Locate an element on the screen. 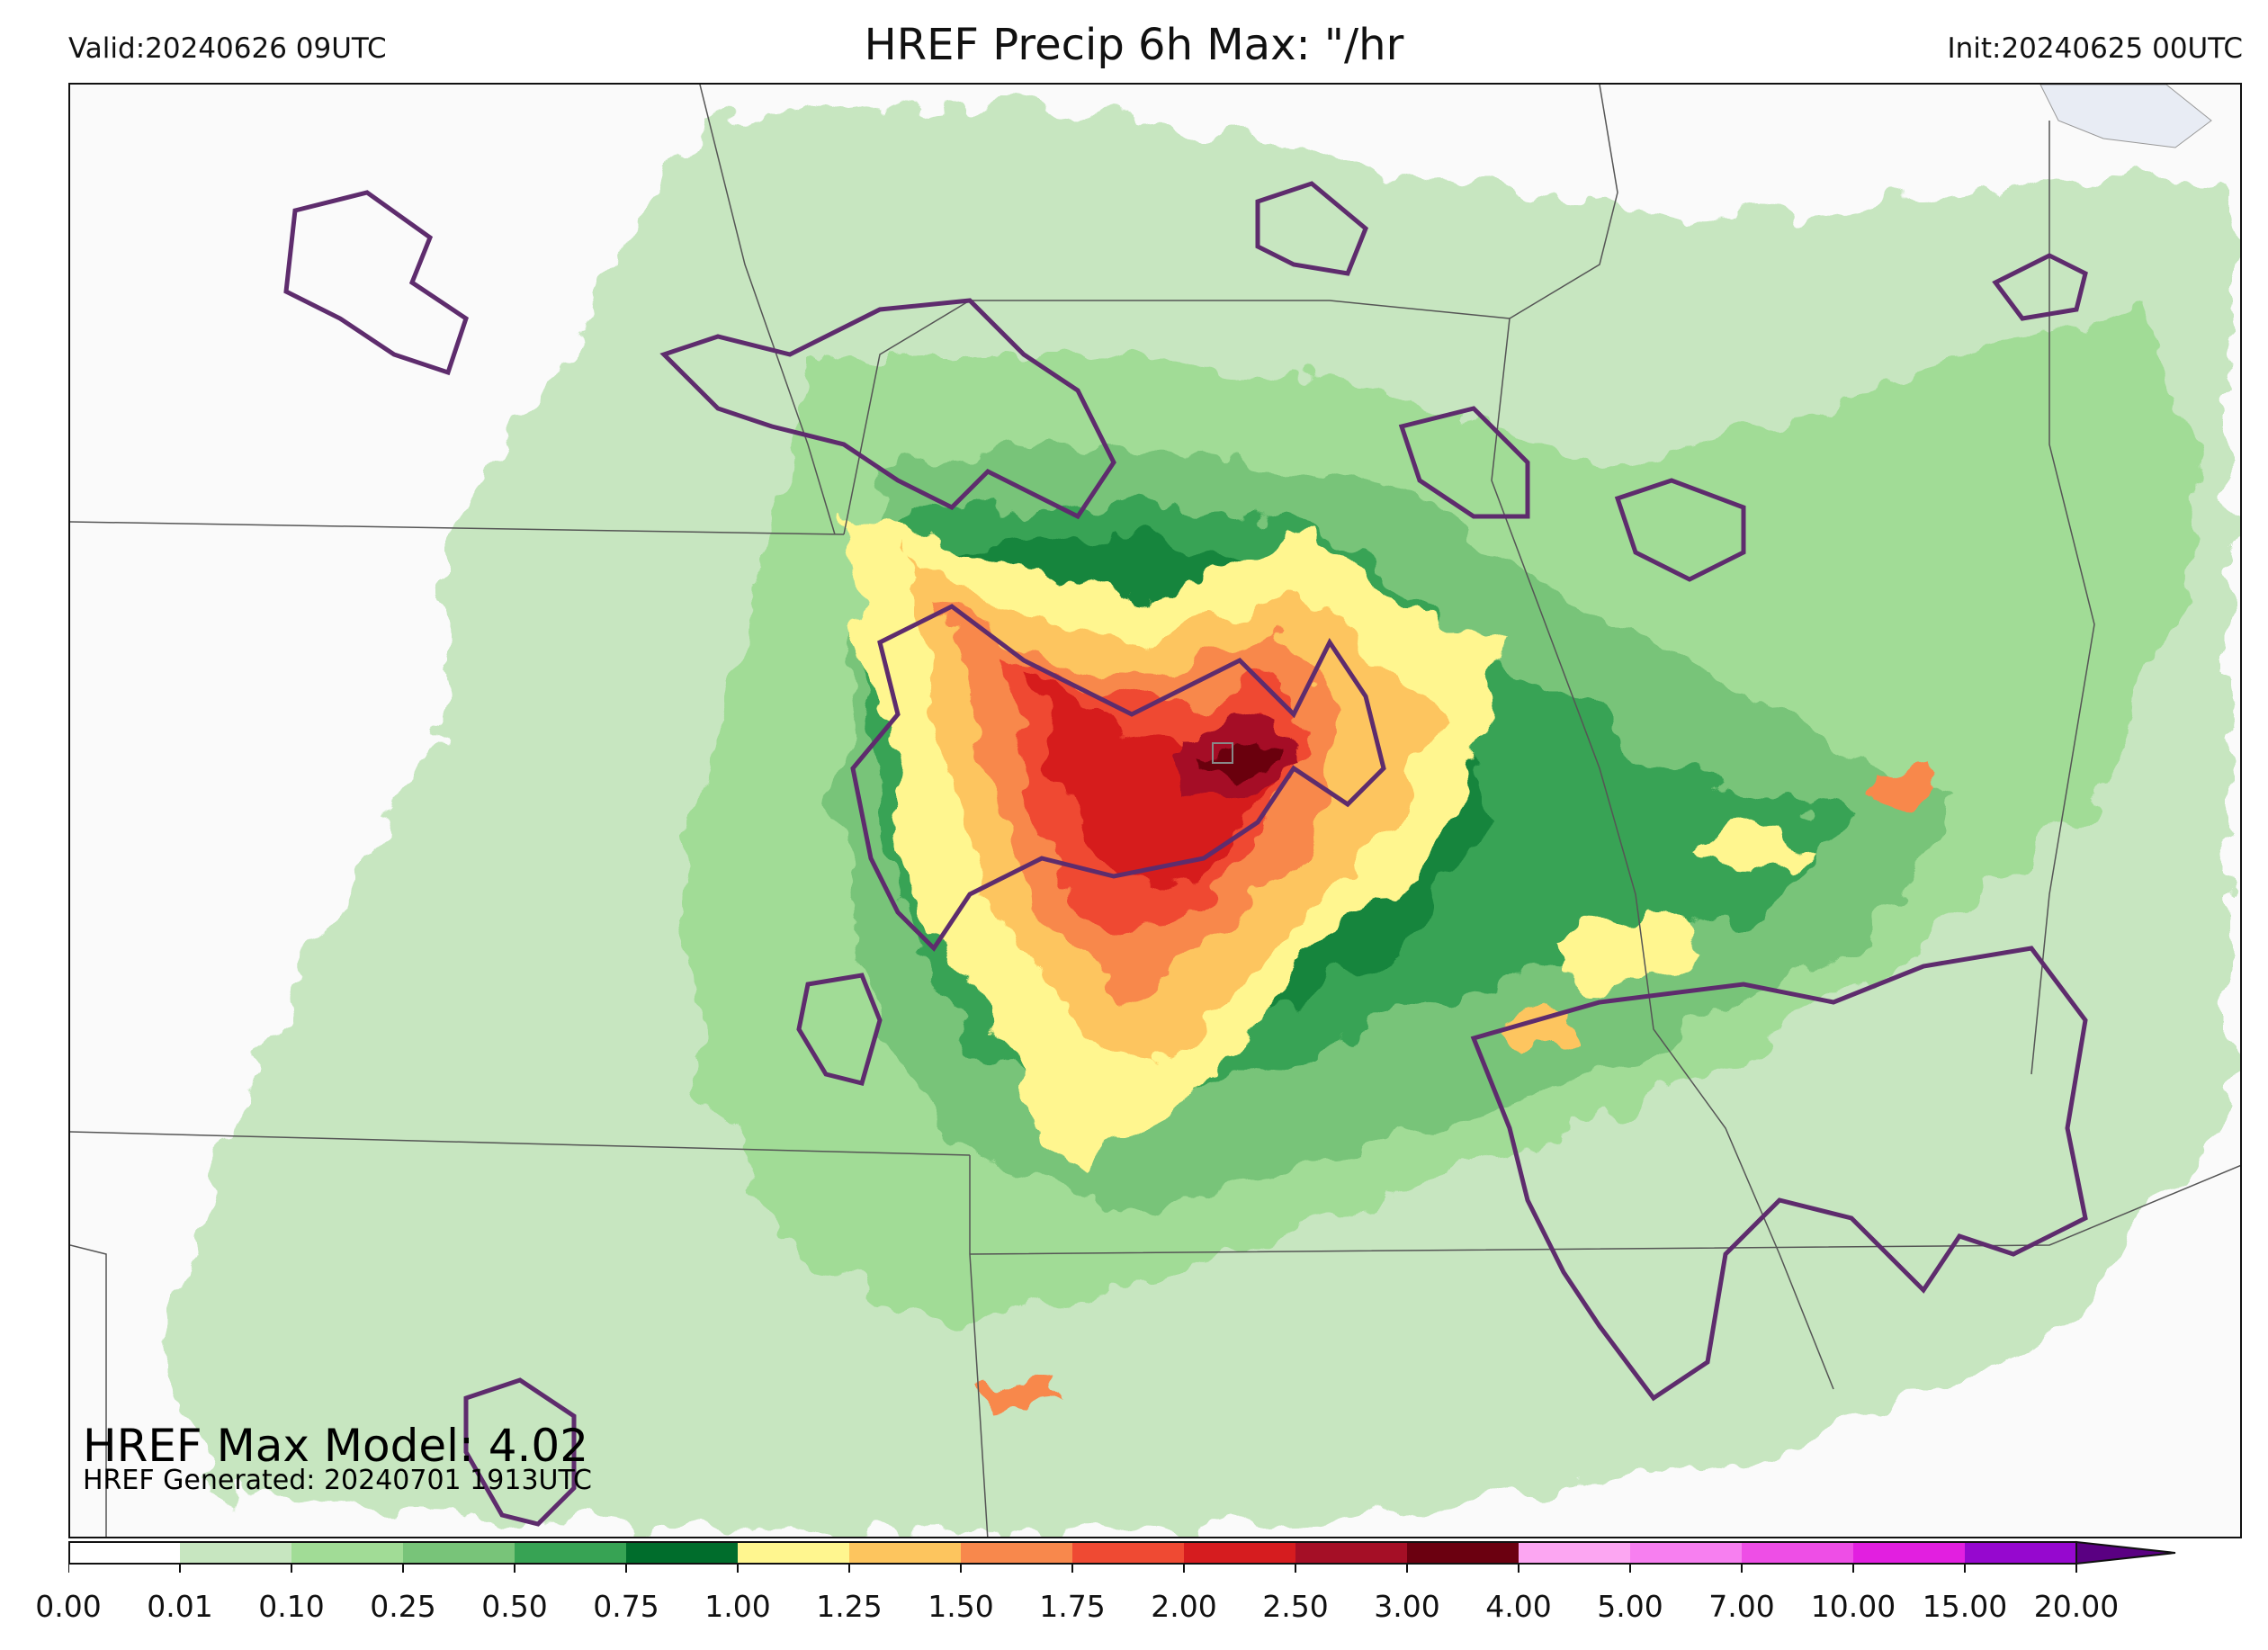  colorbar-tick-label: 2.00 is located at coordinates (1184, 1606).